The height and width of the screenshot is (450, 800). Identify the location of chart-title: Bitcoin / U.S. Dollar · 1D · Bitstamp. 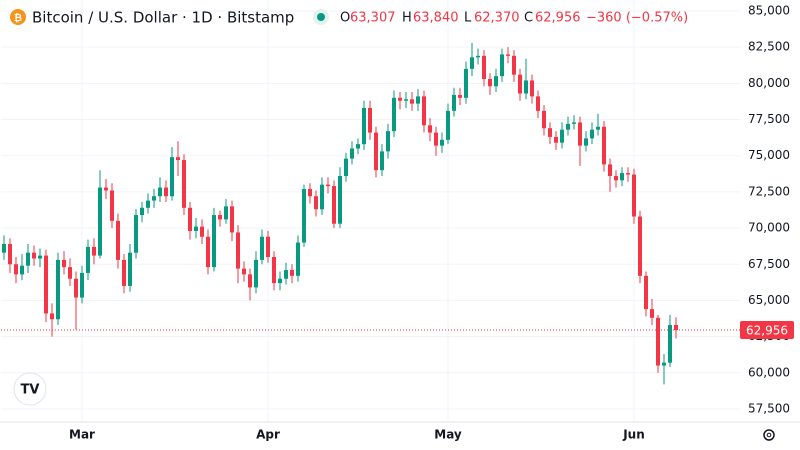
(163, 18).